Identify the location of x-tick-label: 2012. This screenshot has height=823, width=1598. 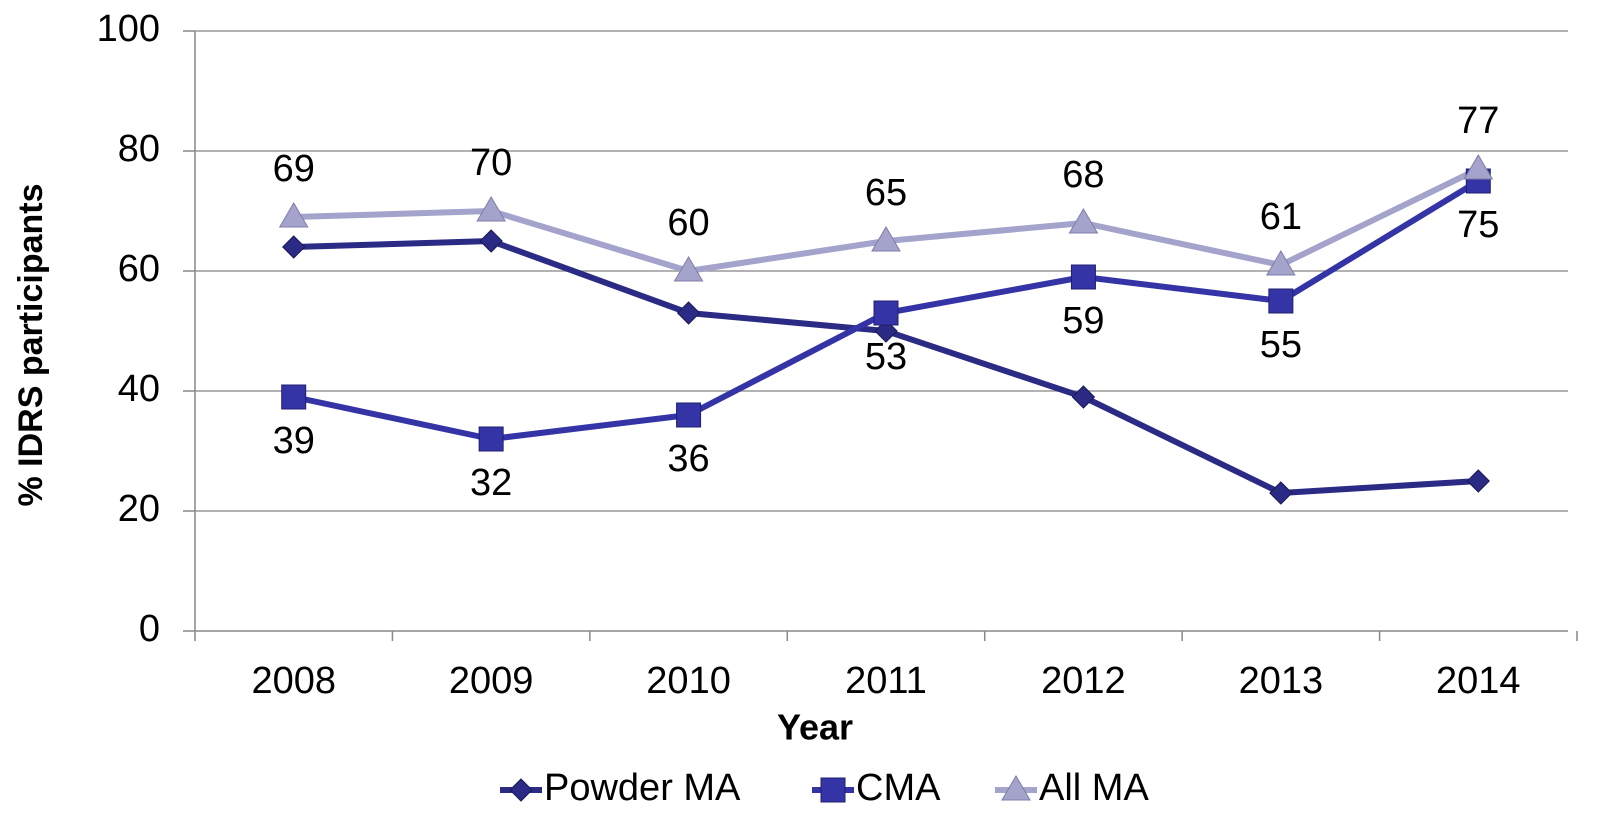
(1083, 681).